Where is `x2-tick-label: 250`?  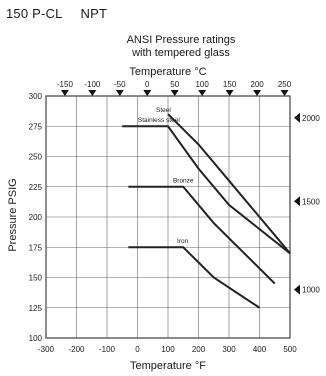 x2-tick-label: 250 is located at coordinates (285, 84).